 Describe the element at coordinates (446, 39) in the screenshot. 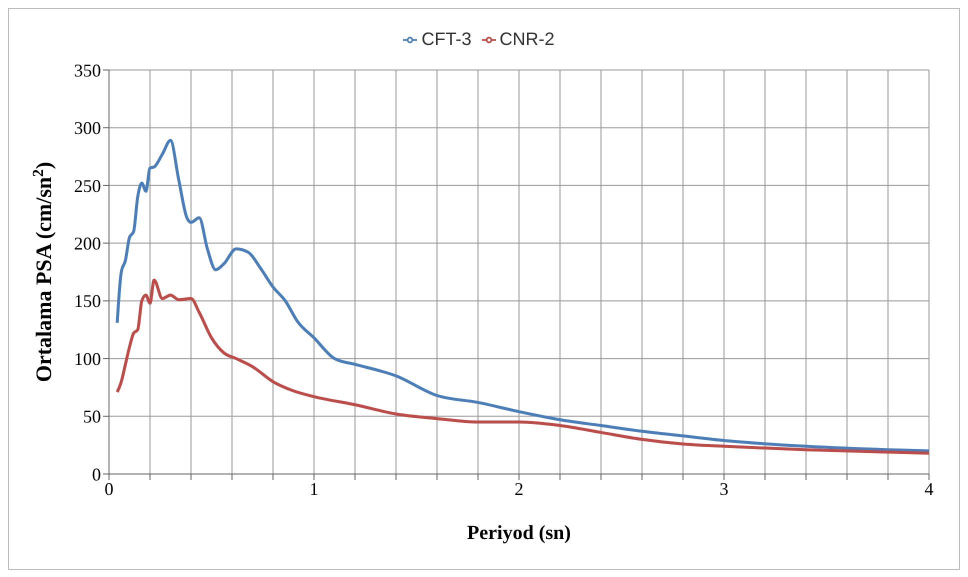

I see `legend-label: CFT-3` at that location.